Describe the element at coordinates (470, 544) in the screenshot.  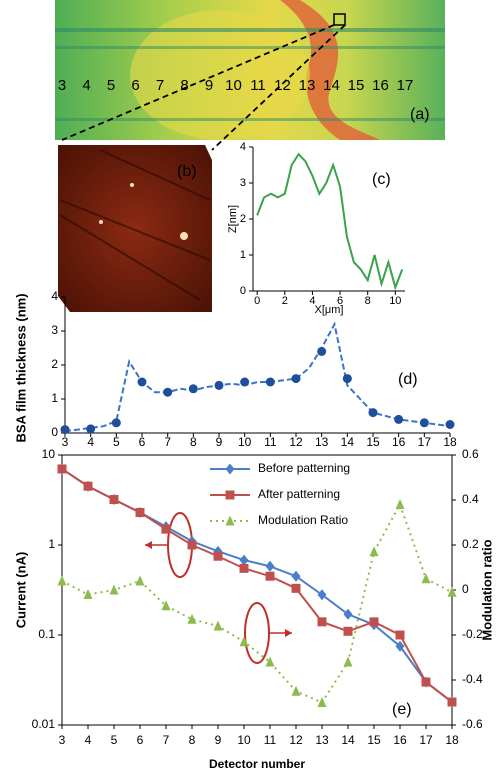
I see `y2-tick-label: 0.2` at that location.